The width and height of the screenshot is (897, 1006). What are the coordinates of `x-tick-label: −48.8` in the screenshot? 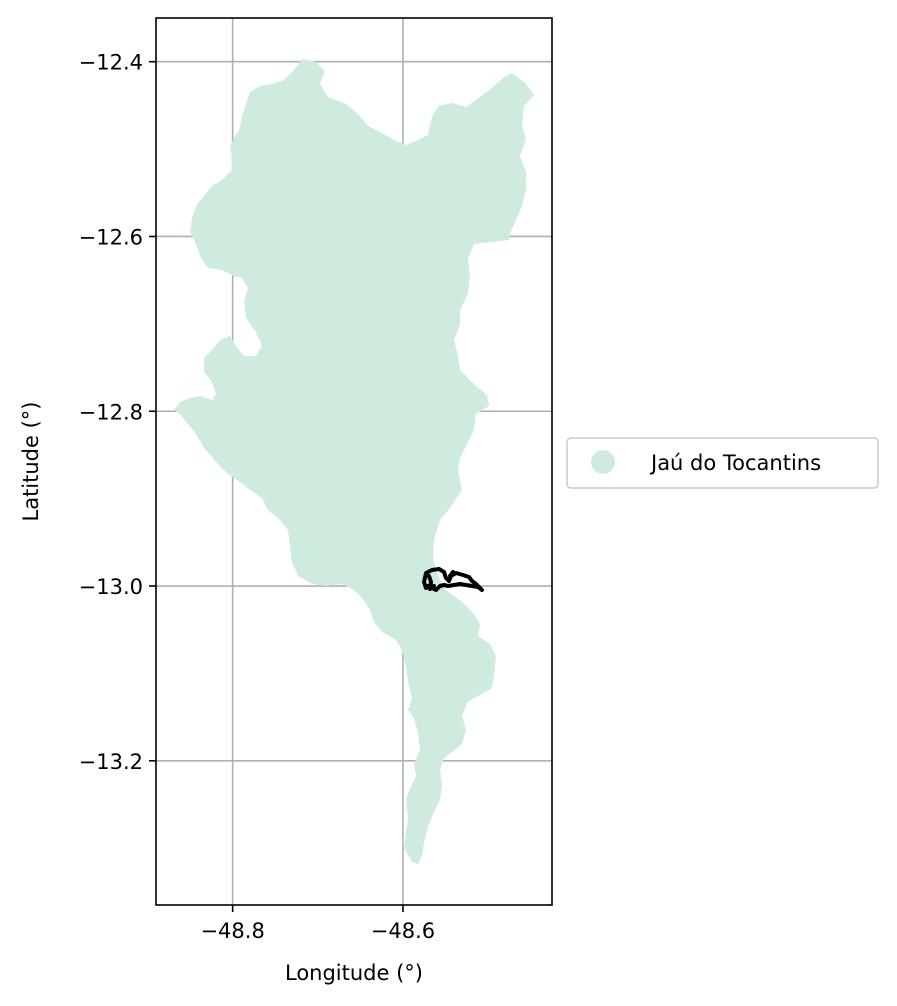 It's located at (232, 931).